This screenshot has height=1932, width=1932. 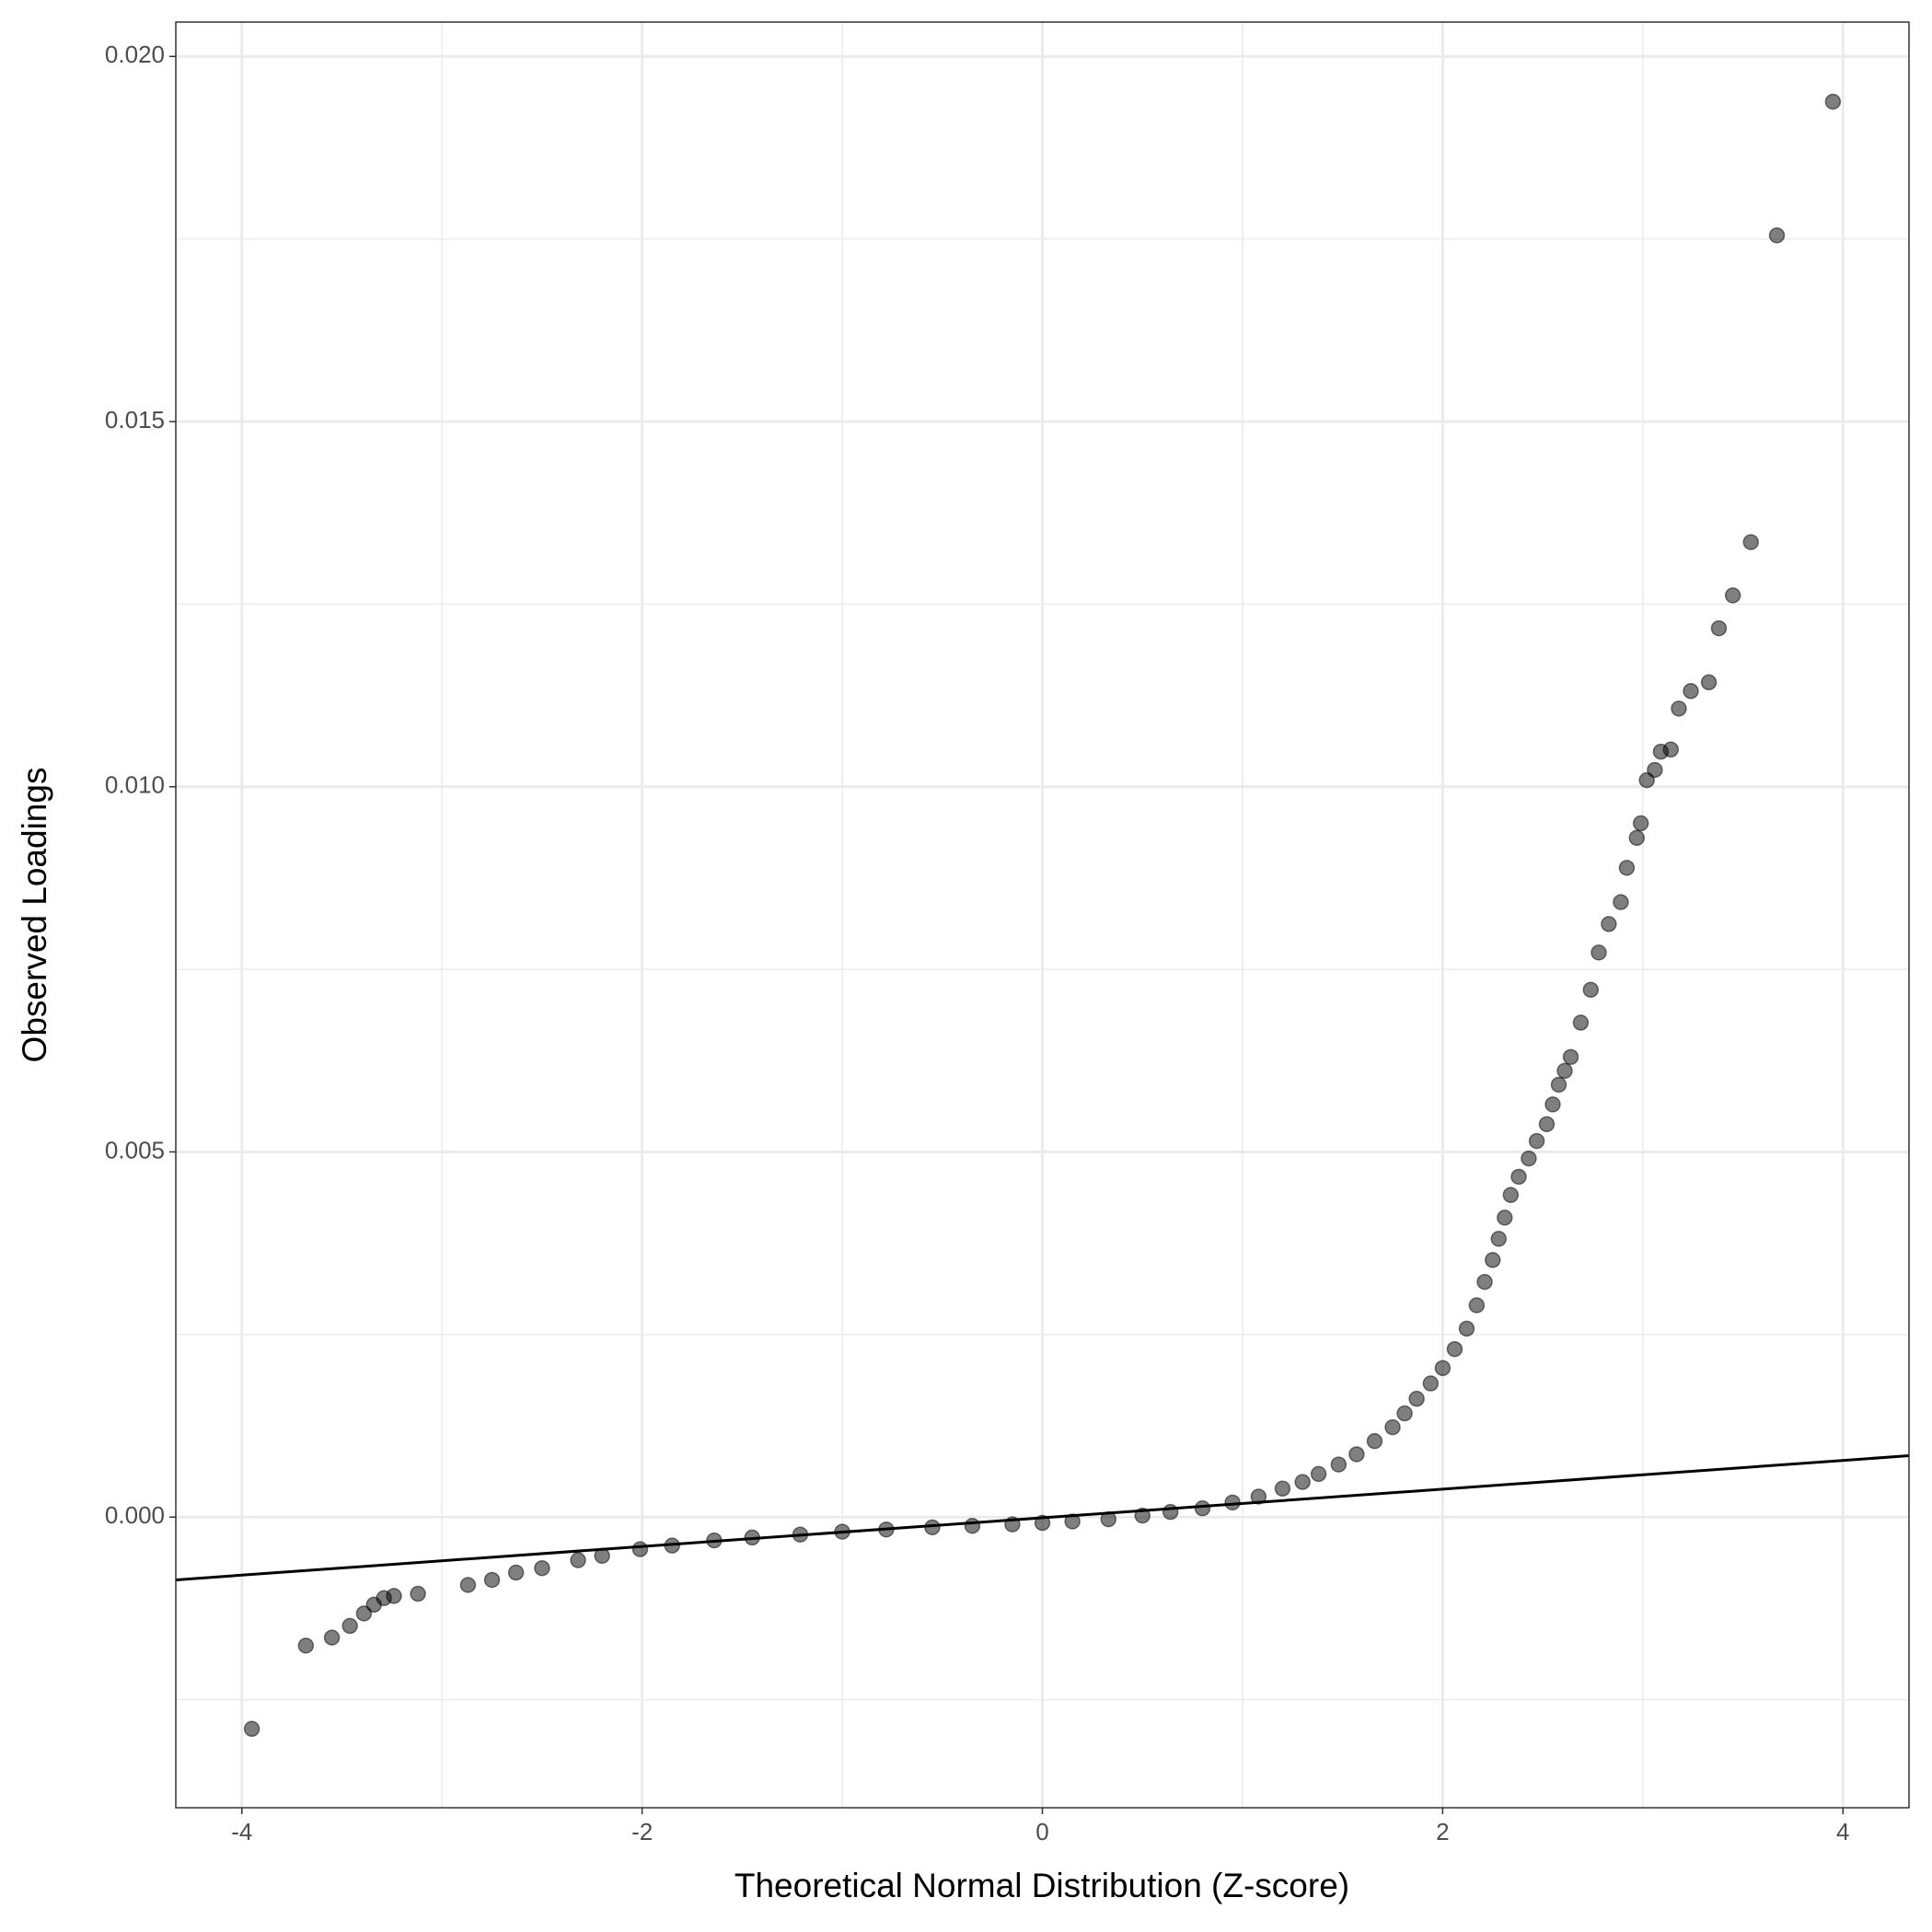 What do you see at coordinates (1443, 1832) in the screenshot?
I see `x-tick-label: 2` at bounding box center [1443, 1832].